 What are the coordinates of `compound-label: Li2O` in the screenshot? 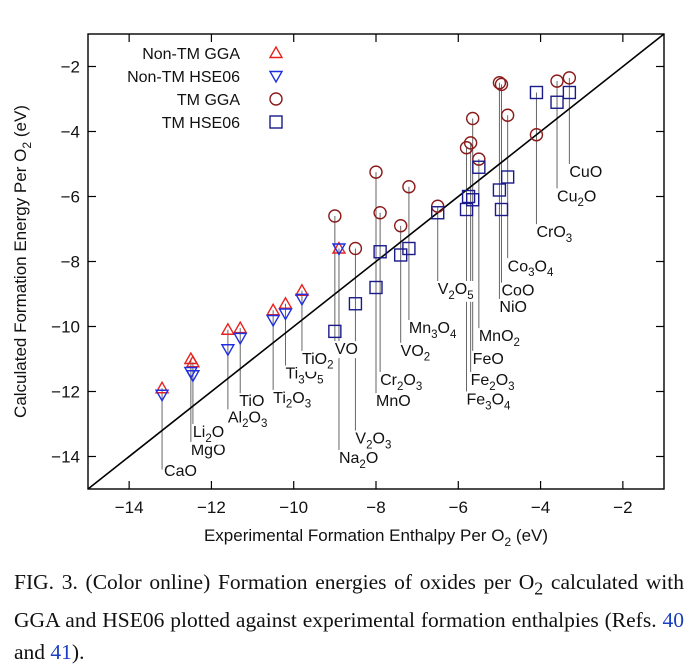 It's located at (208, 434).